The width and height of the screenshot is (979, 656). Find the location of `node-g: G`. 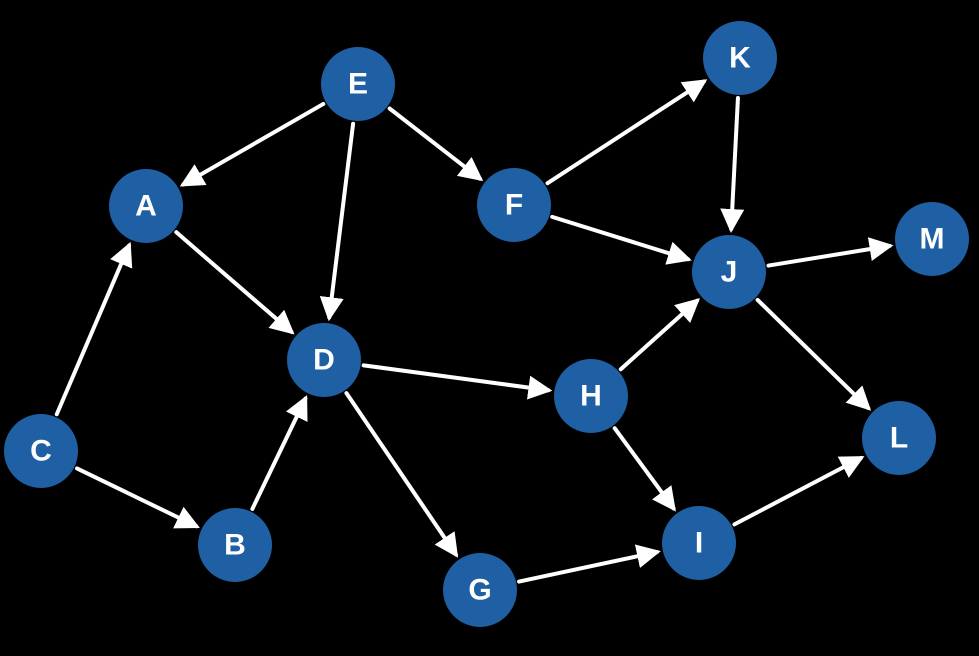

node-g: G is located at coordinates (480, 590).